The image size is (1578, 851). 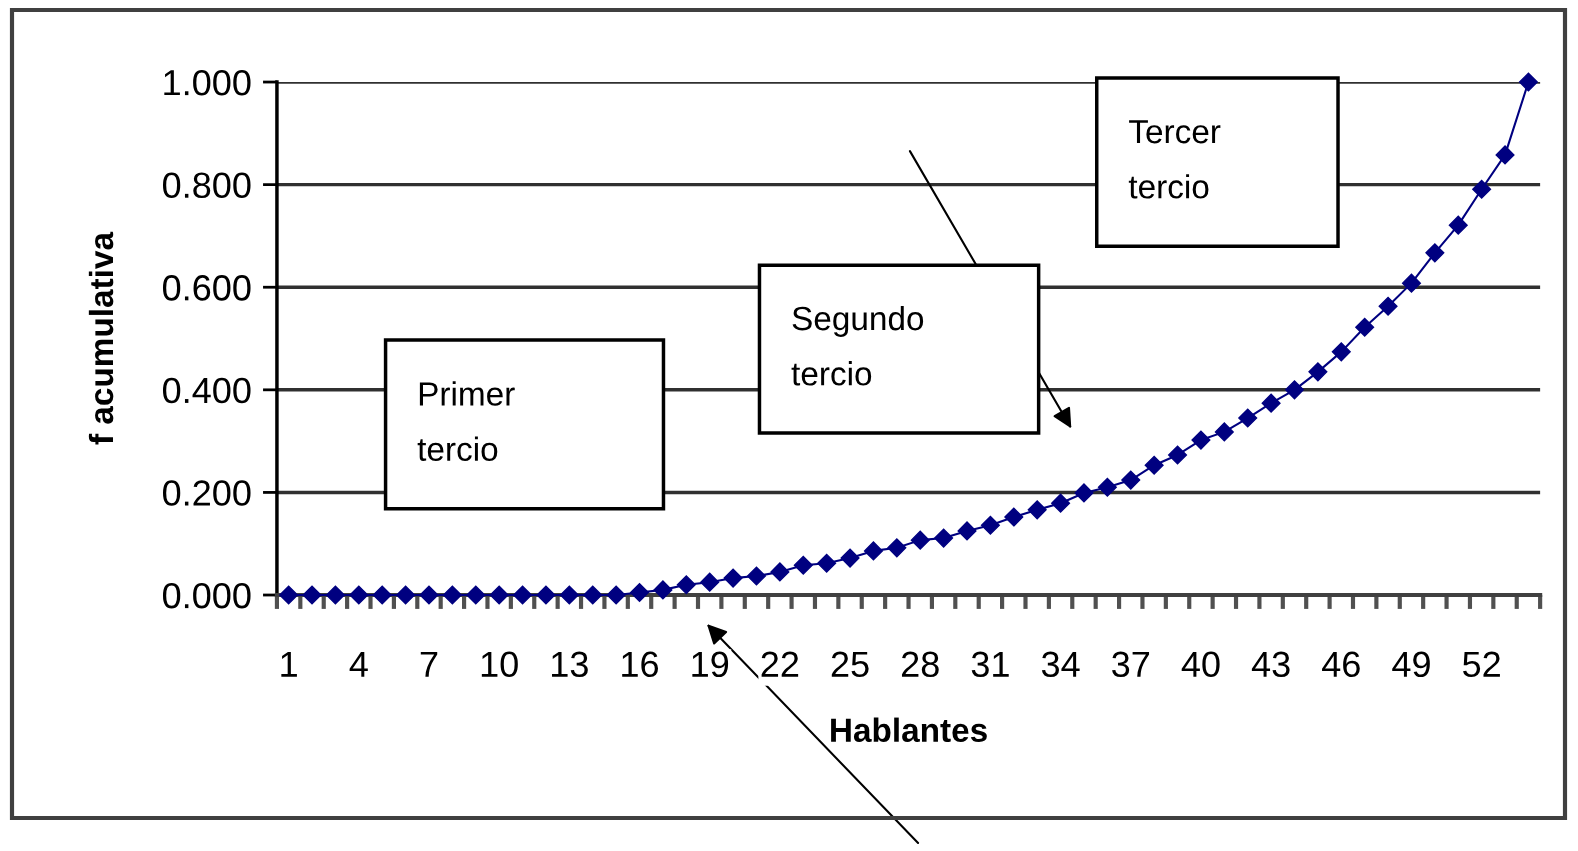 What do you see at coordinates (857, 345) in the screenshot?
I see `annotation: Segundo tercio` at bounding box center [857, 345].